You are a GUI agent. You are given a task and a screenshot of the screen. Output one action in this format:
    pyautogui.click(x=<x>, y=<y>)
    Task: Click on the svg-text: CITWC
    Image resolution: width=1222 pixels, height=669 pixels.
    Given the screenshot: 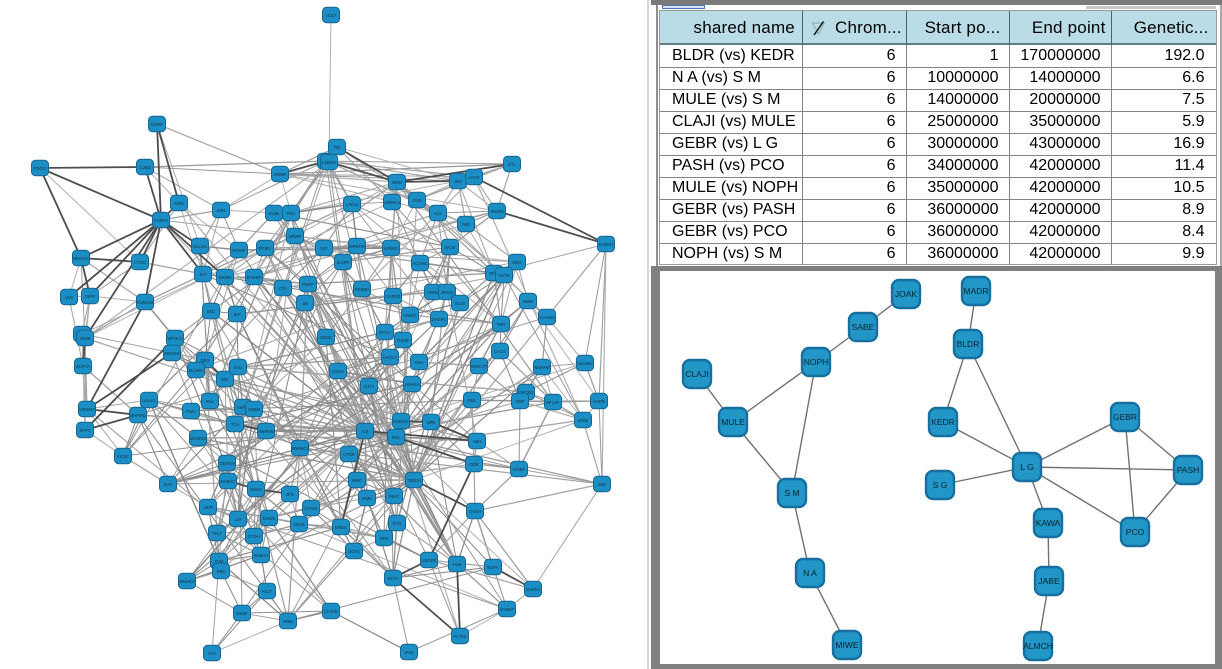 What is the action you would take?
    pyautogui.click(x=311, y=508)
    